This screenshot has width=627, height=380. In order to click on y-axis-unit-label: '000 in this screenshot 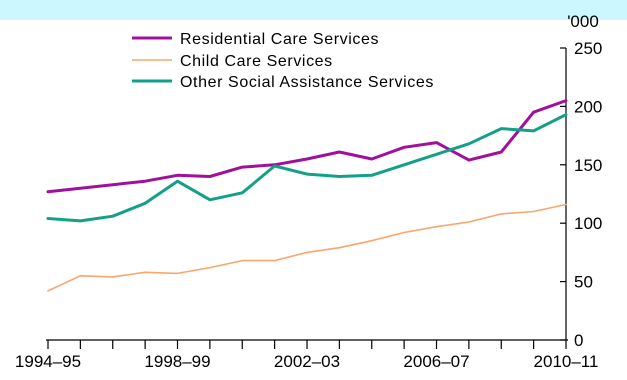, I will do `click(583, 21)`.